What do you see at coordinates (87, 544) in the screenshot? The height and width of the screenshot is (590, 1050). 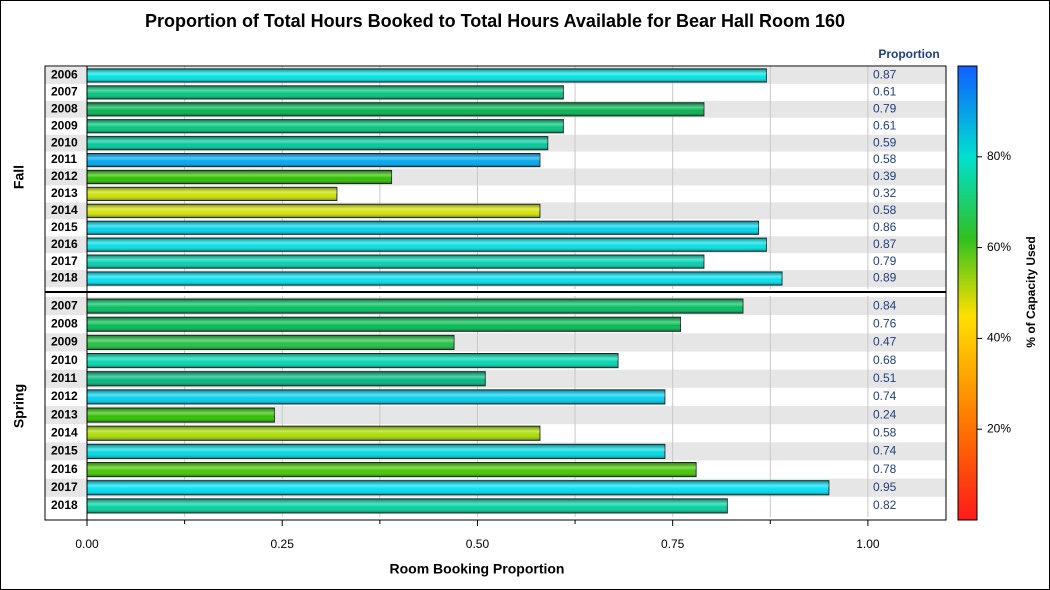 I see `x-tick-label: 0.00` at bounding box center [87, 544].